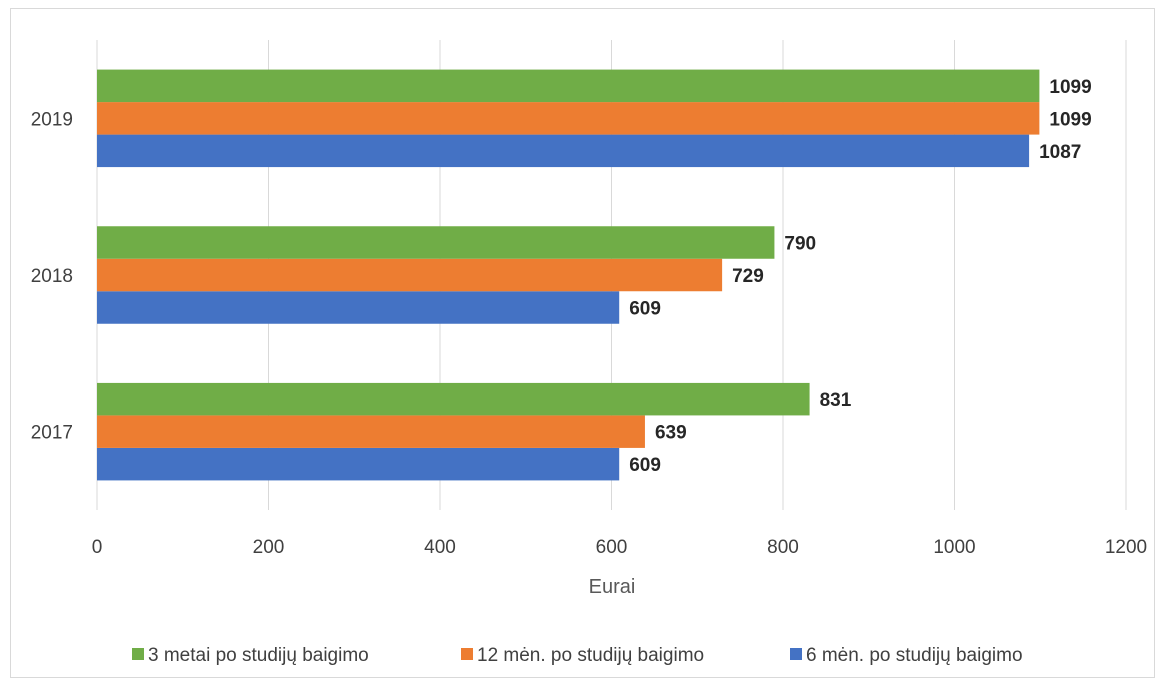 The height and width of the screenshot is (685, 1165). Describe the element at coordinates (748, 276) in the screenshot. I see `data-label: 729` at that location.